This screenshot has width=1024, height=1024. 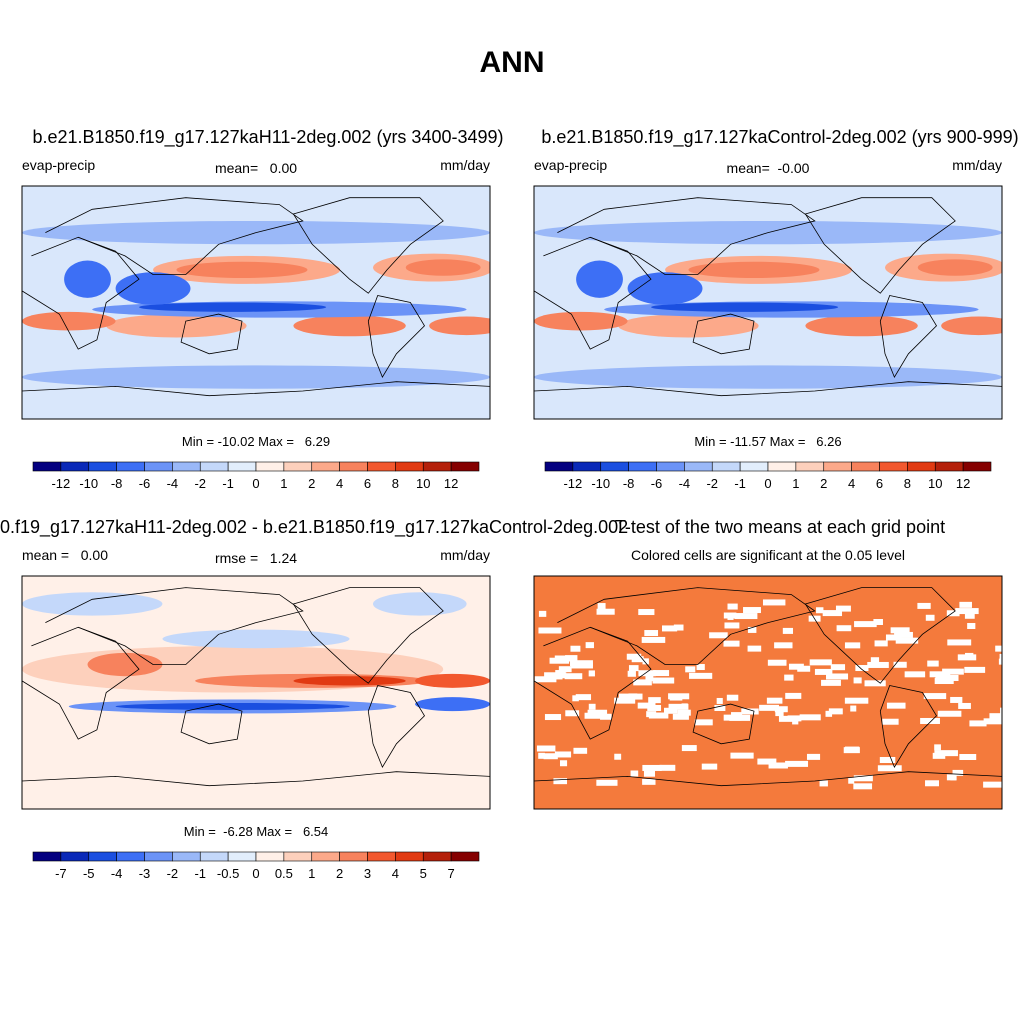 I want to click on colorbar-label: 8, so click(x=907, y=483).